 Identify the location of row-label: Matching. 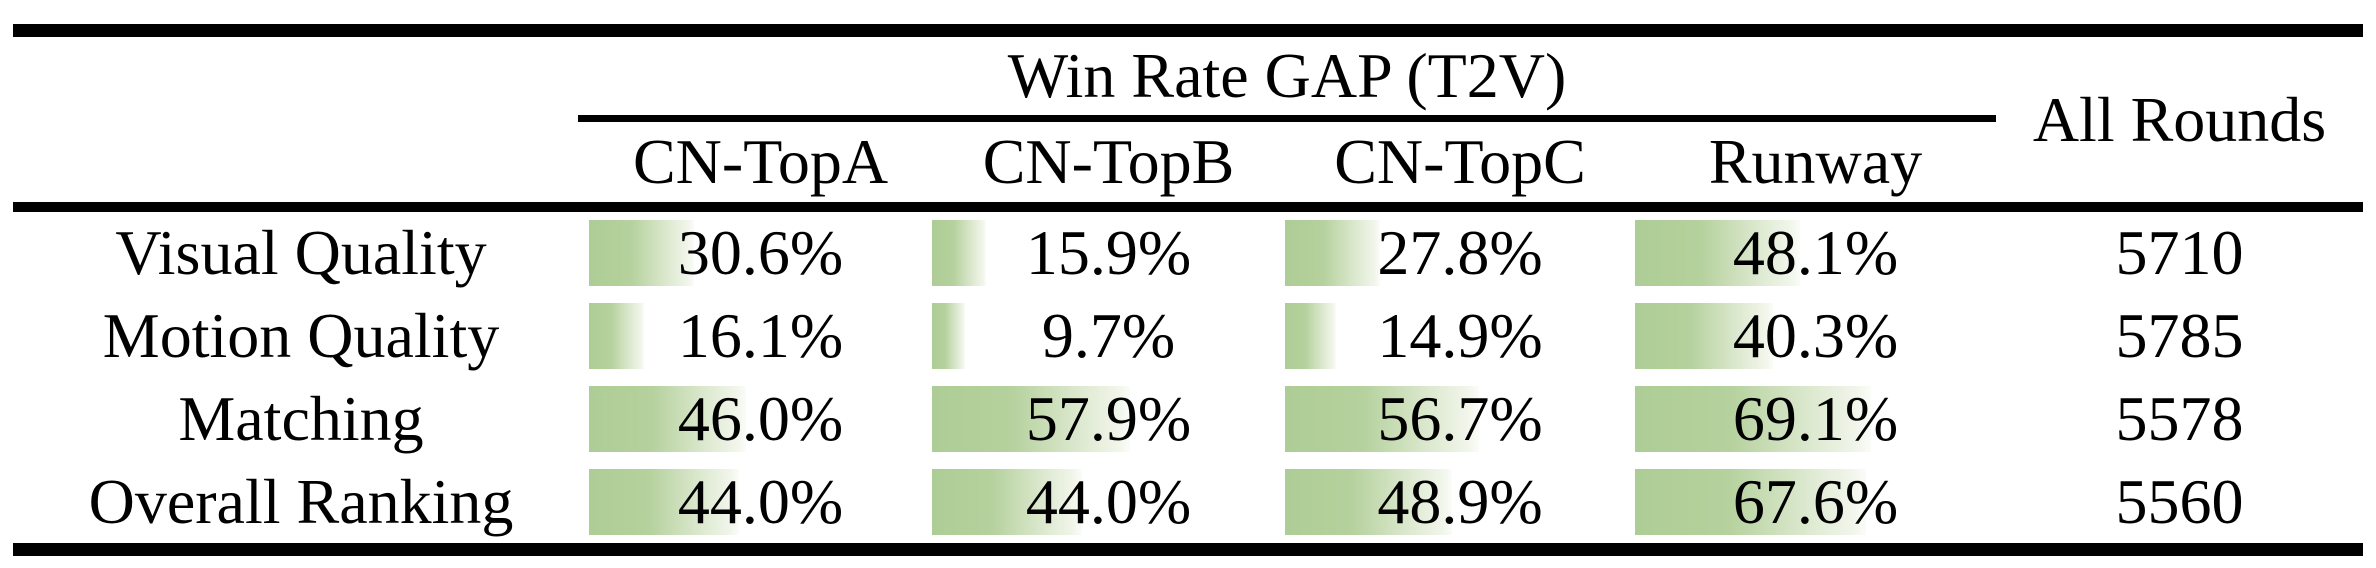
(301, 418).